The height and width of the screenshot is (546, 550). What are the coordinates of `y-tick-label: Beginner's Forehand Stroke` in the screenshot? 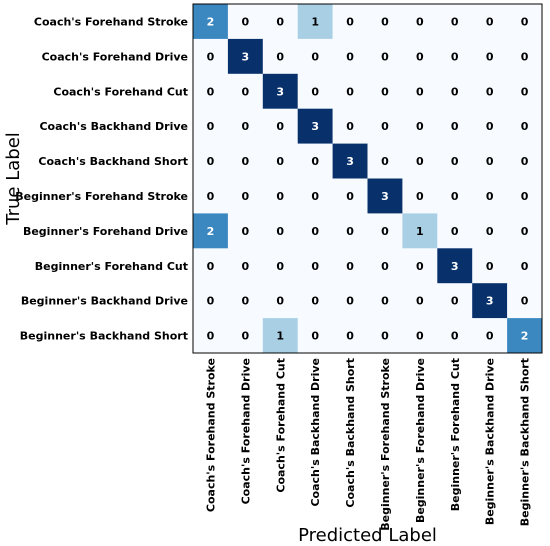 It's located at (101, 196).